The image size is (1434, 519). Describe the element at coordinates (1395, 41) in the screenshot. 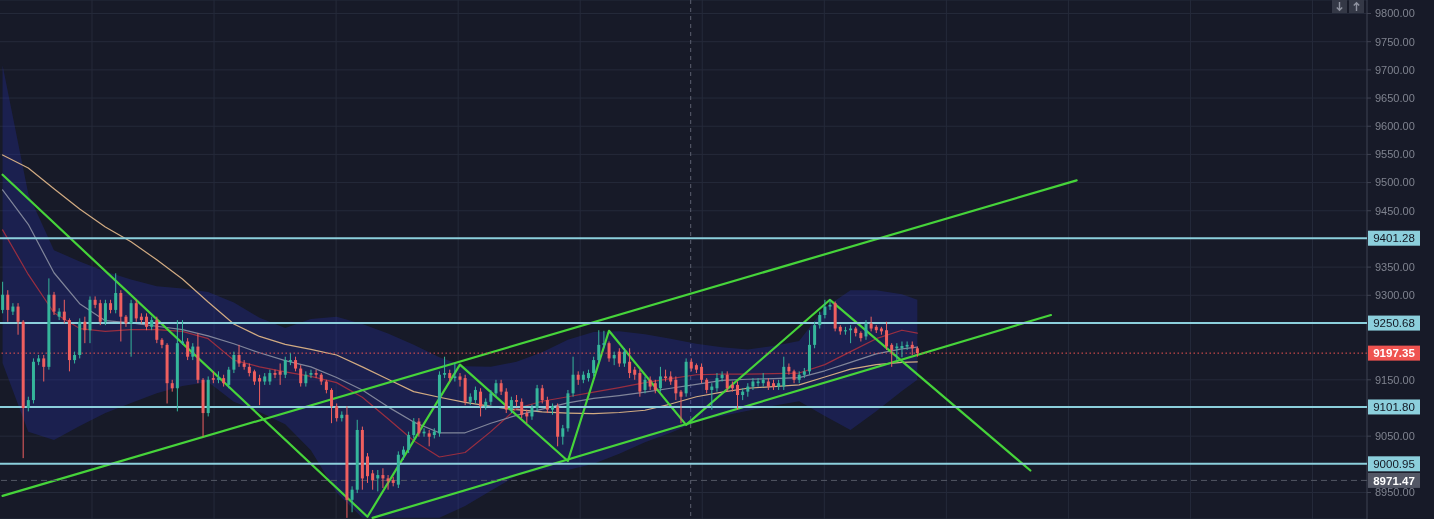

I see `y-tick-label: 9750.00` at that location.